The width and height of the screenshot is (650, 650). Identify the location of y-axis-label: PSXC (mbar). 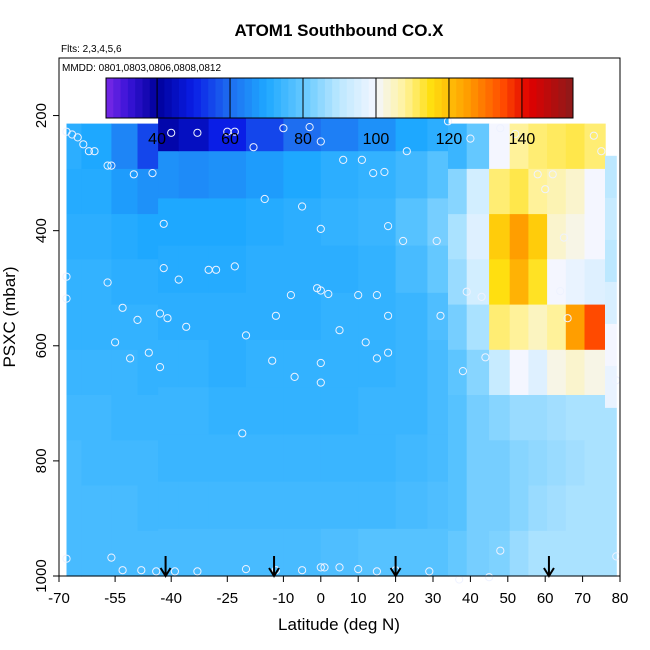
(9, 316).